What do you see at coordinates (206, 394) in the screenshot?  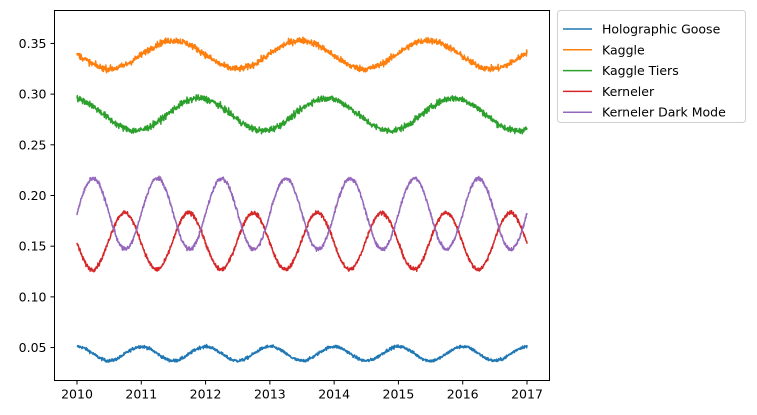 I see `x-tick-label: 2012` at bounding box center [206, 394].